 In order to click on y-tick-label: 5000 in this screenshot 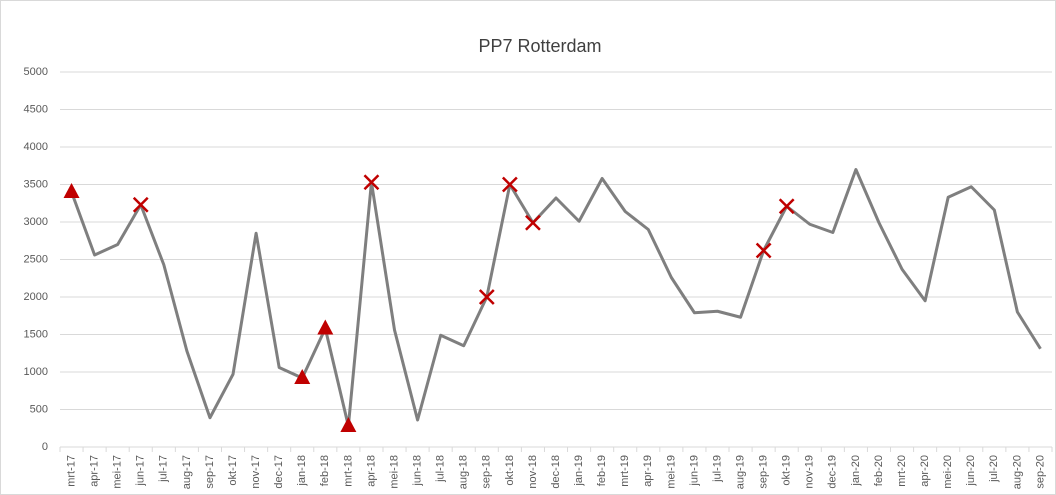, I will do `click(36, 72)`.